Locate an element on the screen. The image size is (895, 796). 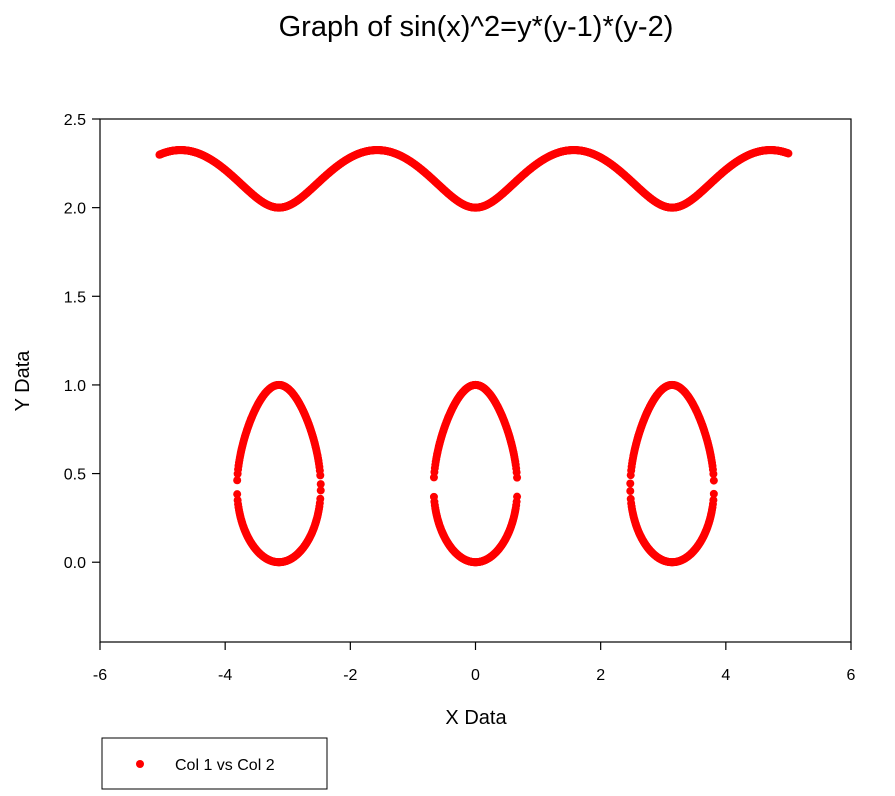
x-tick-label: 0 is located at coordinates (475, 675).